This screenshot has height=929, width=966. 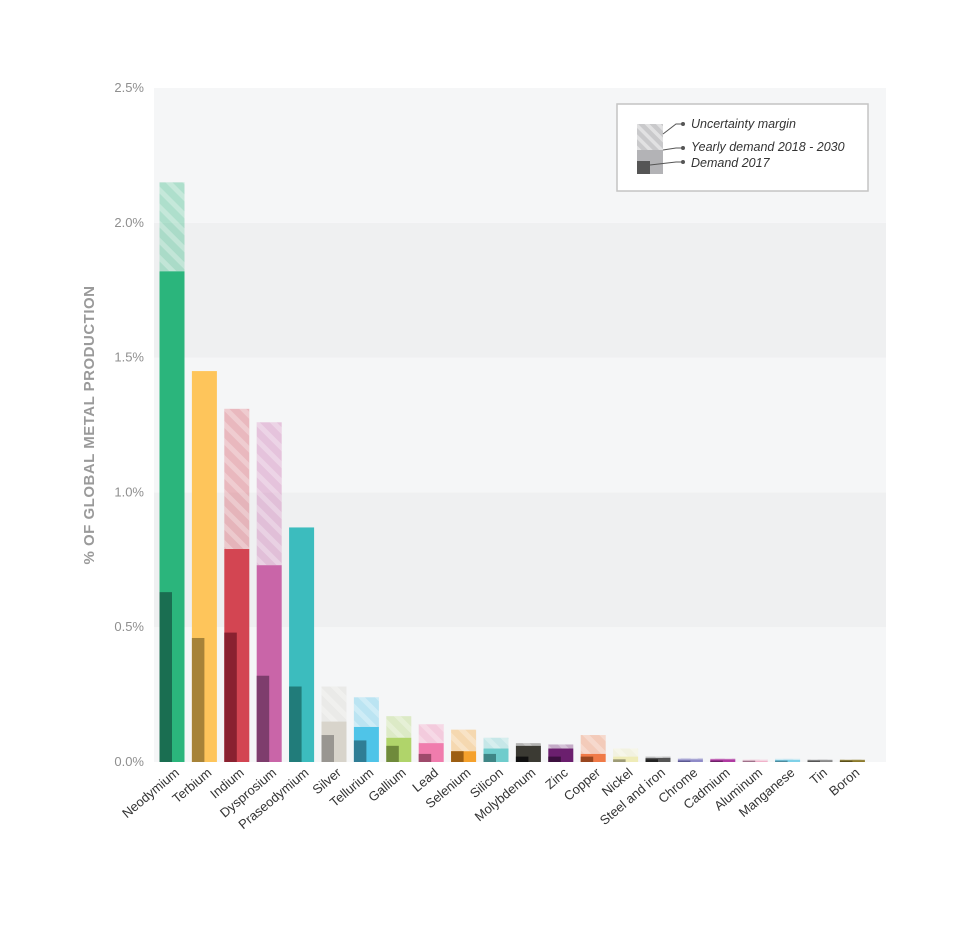 What do you see at coordinates (650, 137) in the screenshot?
I see `legend-swatch-uncertainty-hatch` at bounding box center [650, 137].